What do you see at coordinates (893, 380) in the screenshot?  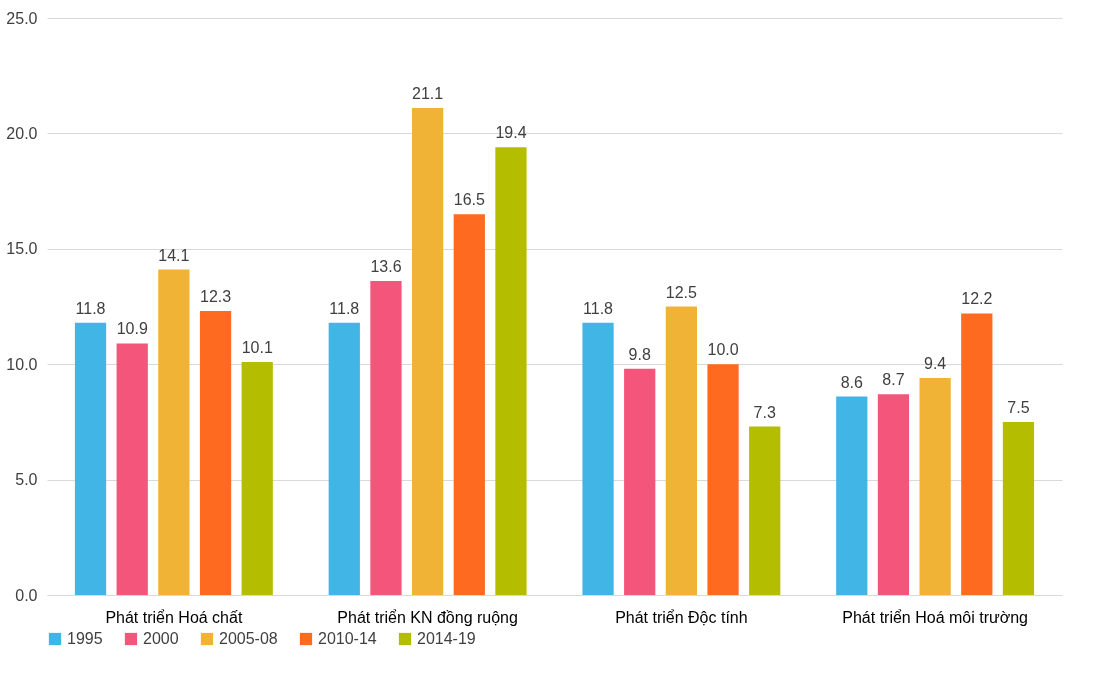 I see `data-label: 8.7` at bounding box center [893, 380].